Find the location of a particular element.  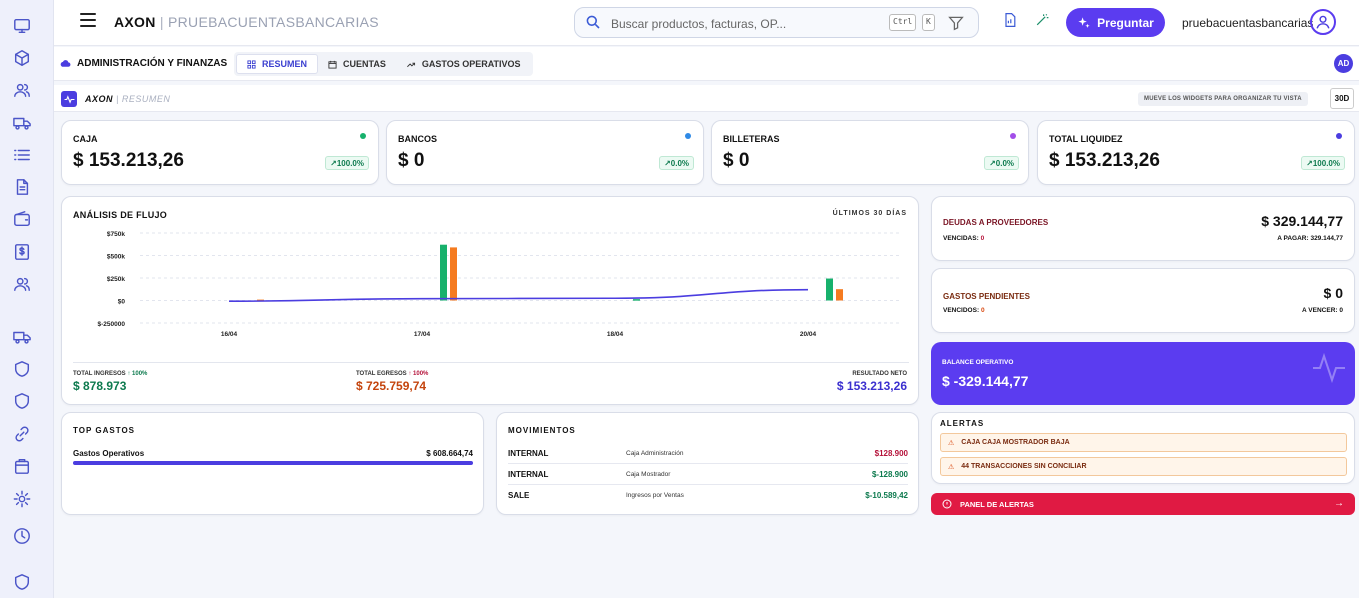

truck-icon is located at coordinates (22, 123).